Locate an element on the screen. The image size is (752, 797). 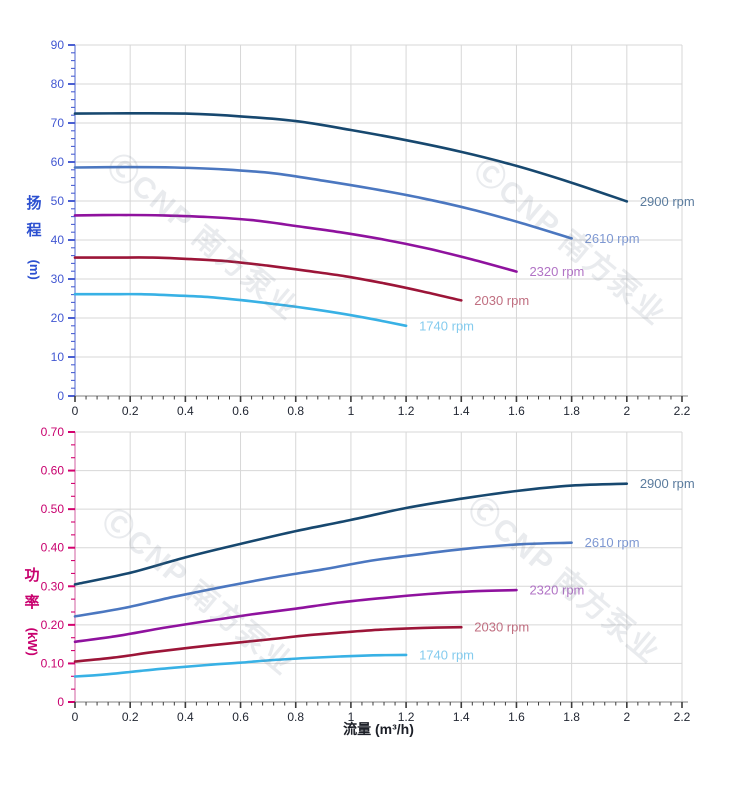
svg-text: 20 is located at coordinates (58, 318).